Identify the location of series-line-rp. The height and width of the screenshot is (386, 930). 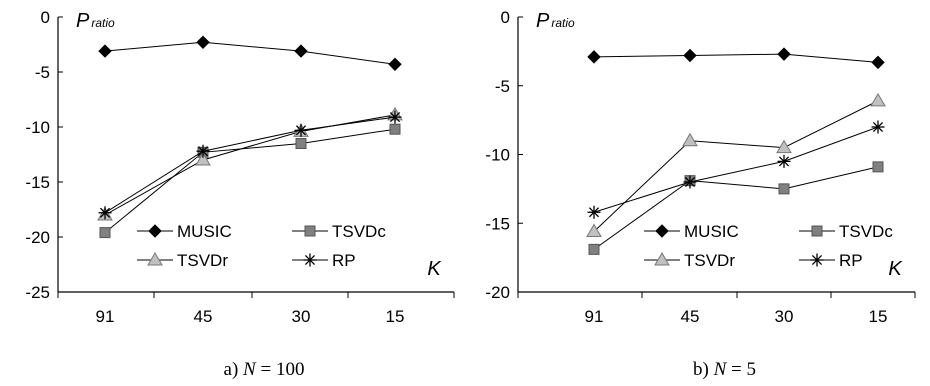
(736, 169).